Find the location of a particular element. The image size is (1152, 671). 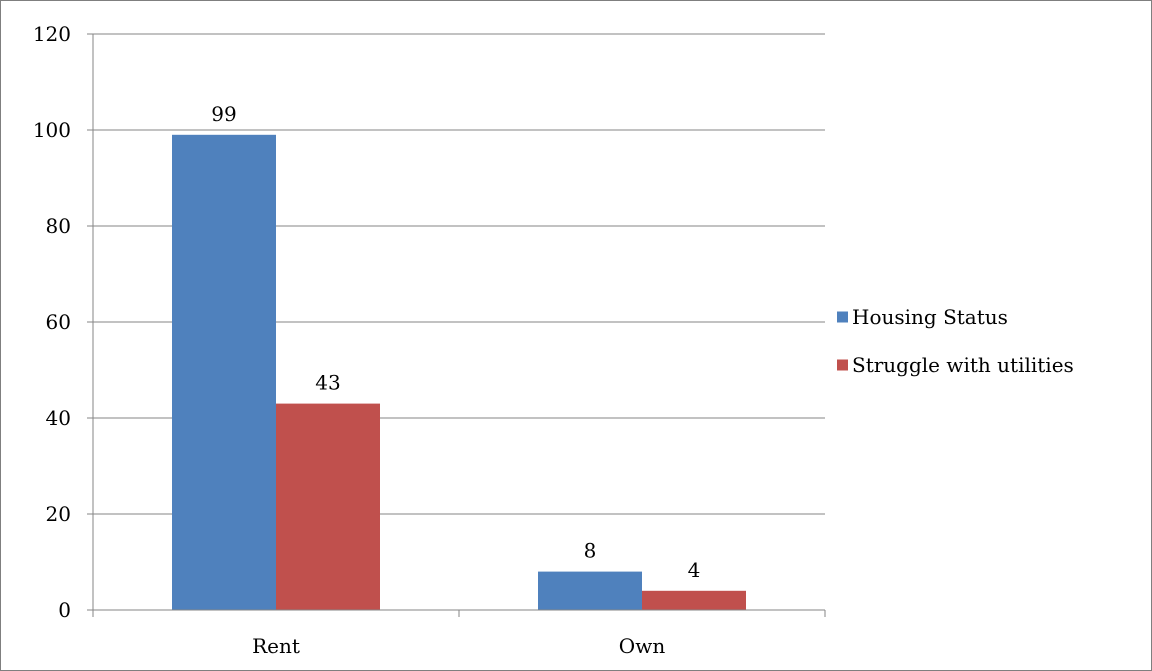

y-tick-label: 80 is located at coordinates (58, 226).